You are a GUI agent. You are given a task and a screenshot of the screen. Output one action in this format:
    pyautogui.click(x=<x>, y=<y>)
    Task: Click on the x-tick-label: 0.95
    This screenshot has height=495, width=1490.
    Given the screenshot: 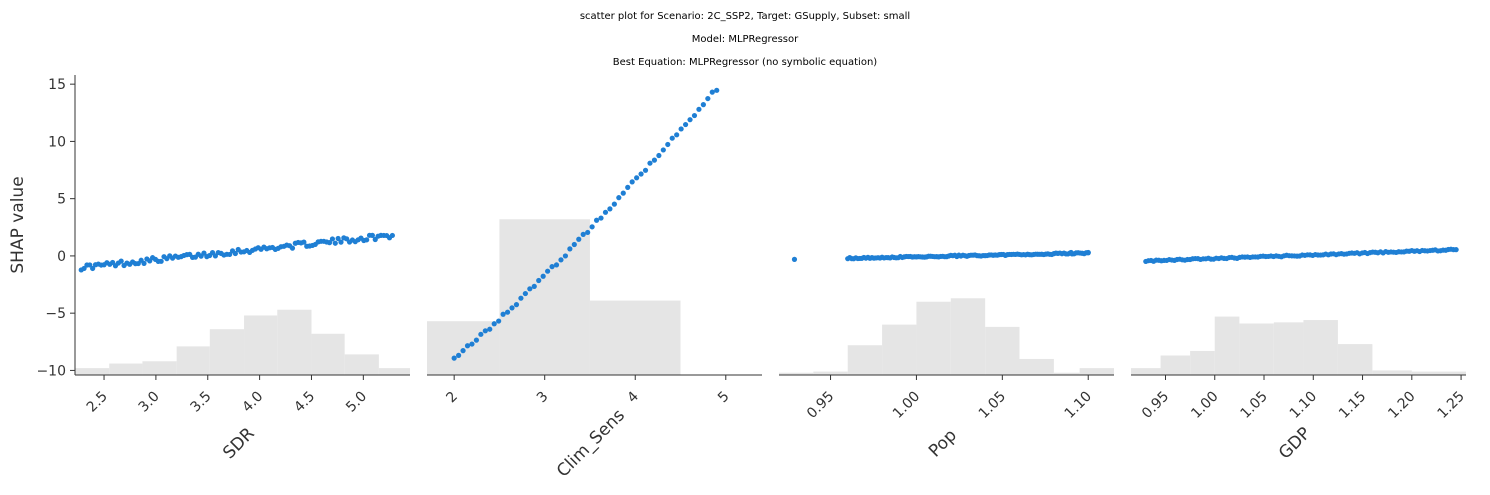 What is the action you would take?
    pyautogui.click(x=1155, y=405)
    